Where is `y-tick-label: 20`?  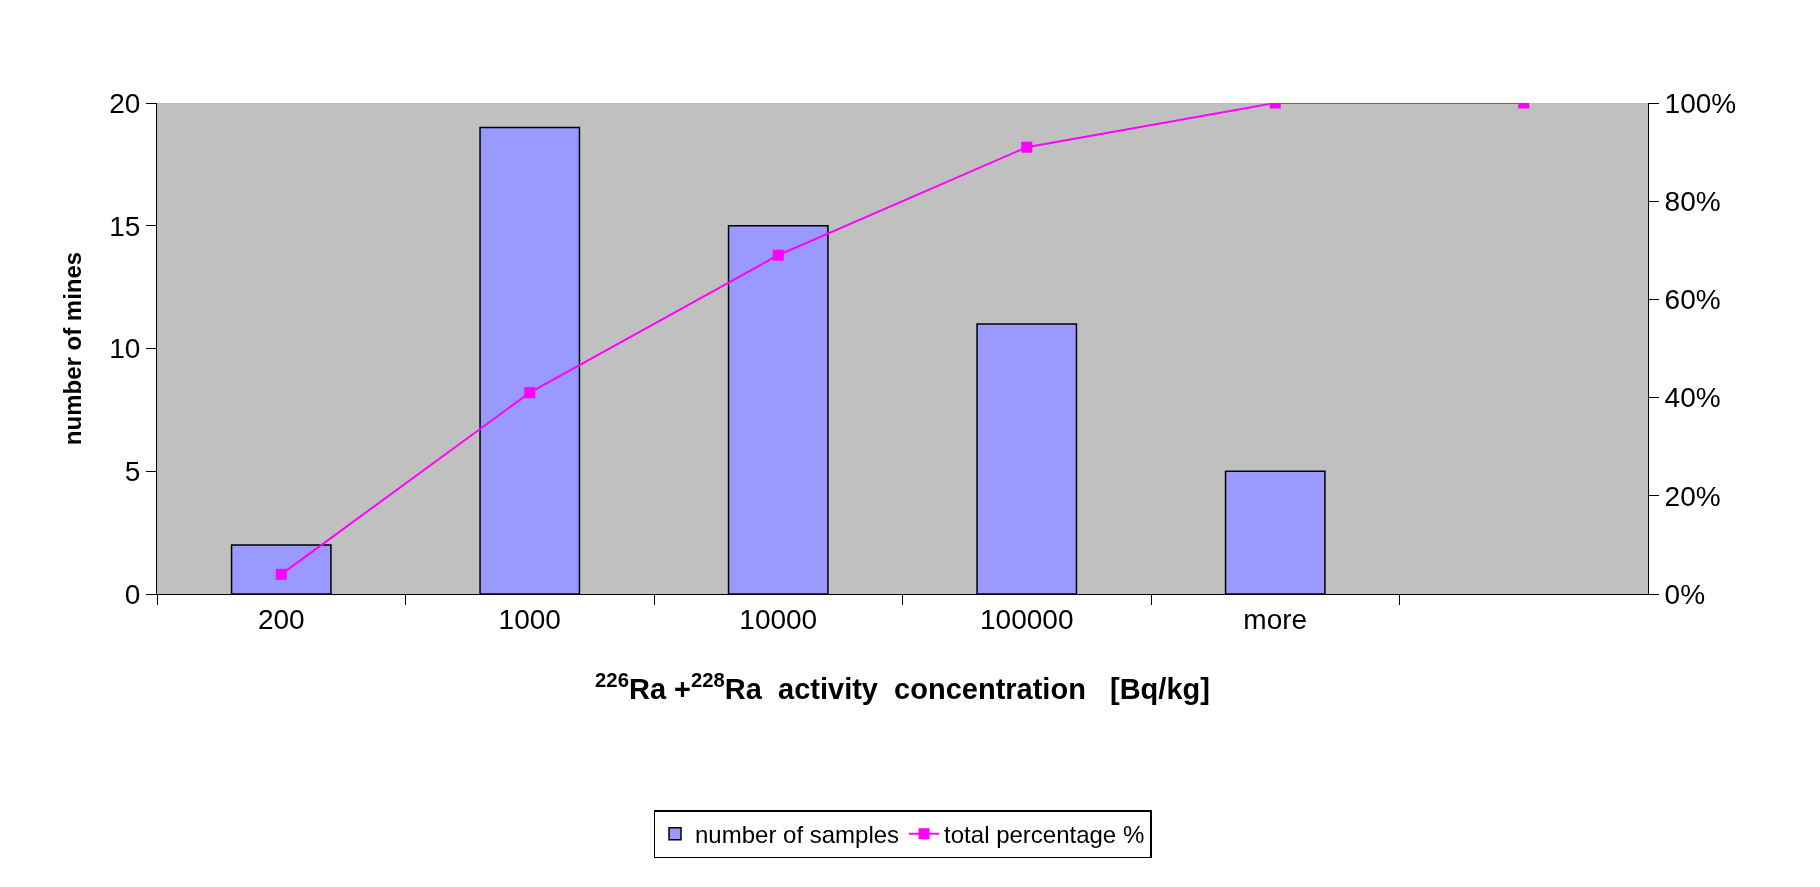 y-tick-label: 20 is located at coordinates (125, 103).